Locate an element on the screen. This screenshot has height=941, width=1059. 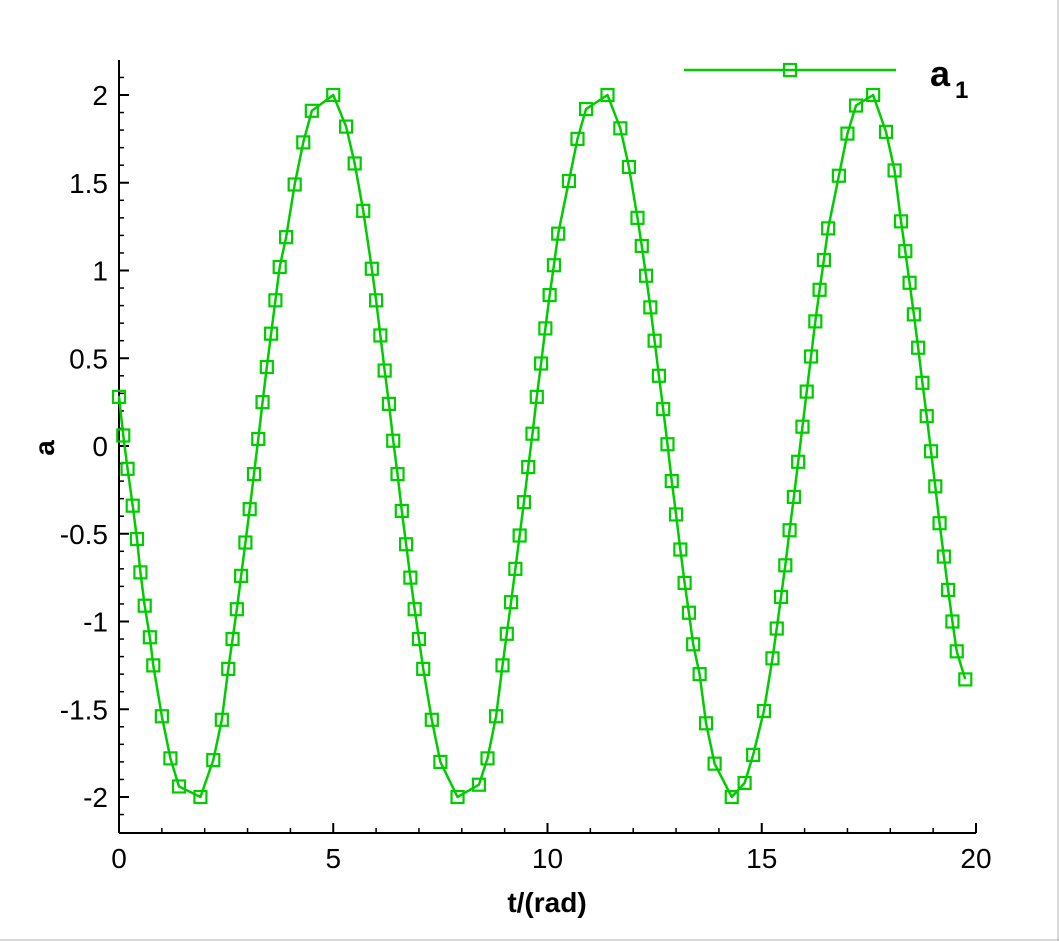
y-ticks: -2 -1.5 -1 -0.5 0 0.5 1 1.5 2 is located at coordinates (94, 446).